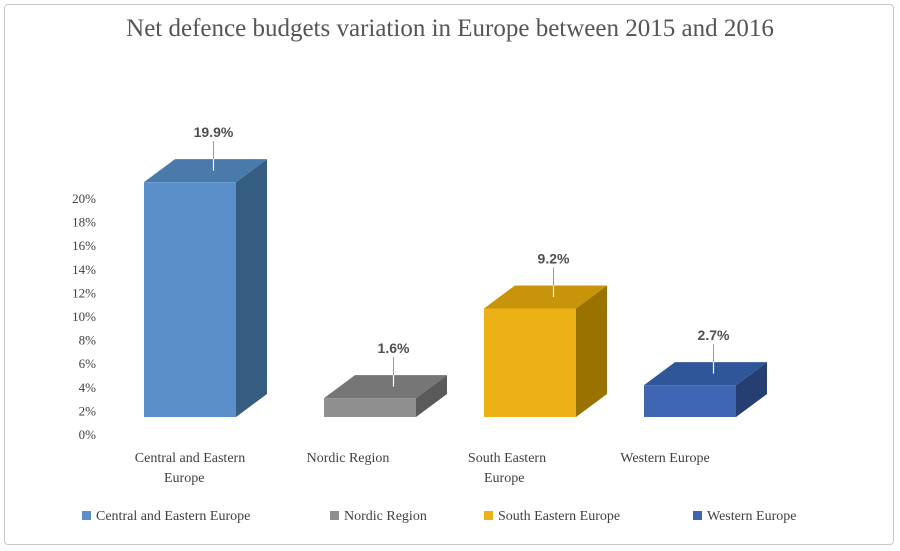  Describe the element at coordinates (507, 458) in the screenshot. I see `x-tick-label: South Eastern` at that location.